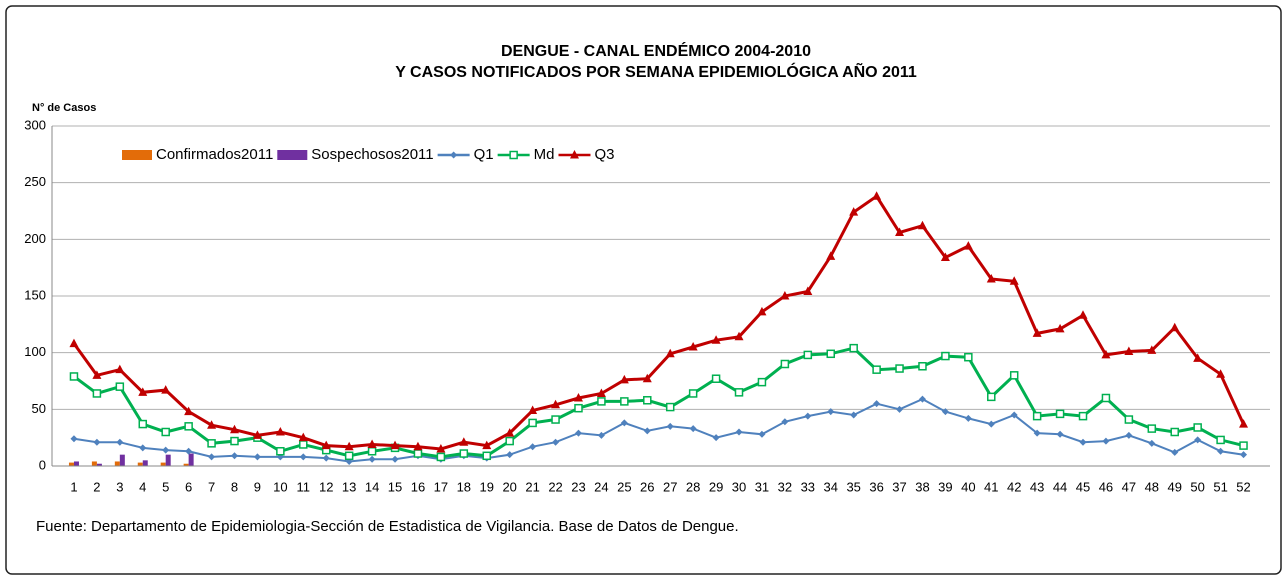 Image resolution: width=1287 pixels, height=580 pixels. Describe the element at coordinates (35, 238) in the screenshot. I see `y-tick-label: 200` at that location.